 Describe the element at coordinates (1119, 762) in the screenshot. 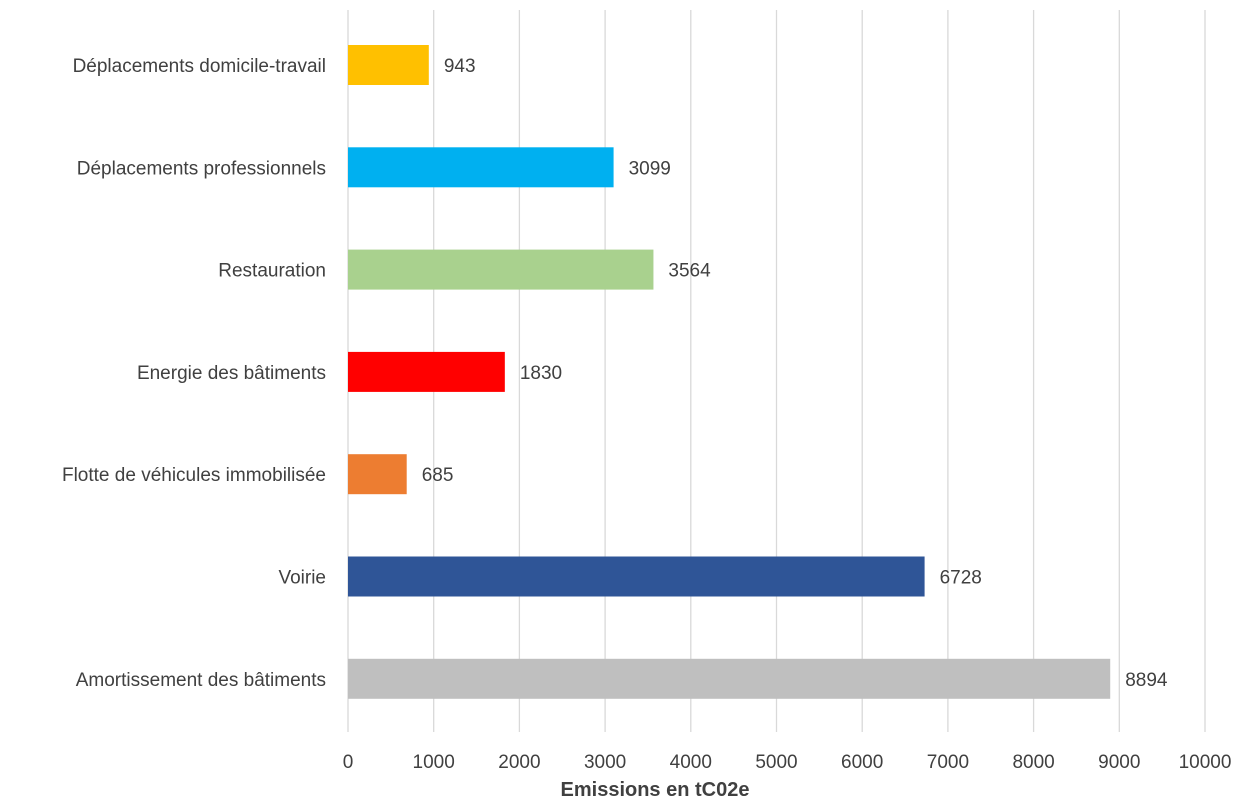

I see `x-tick-label: 9000` at that location.